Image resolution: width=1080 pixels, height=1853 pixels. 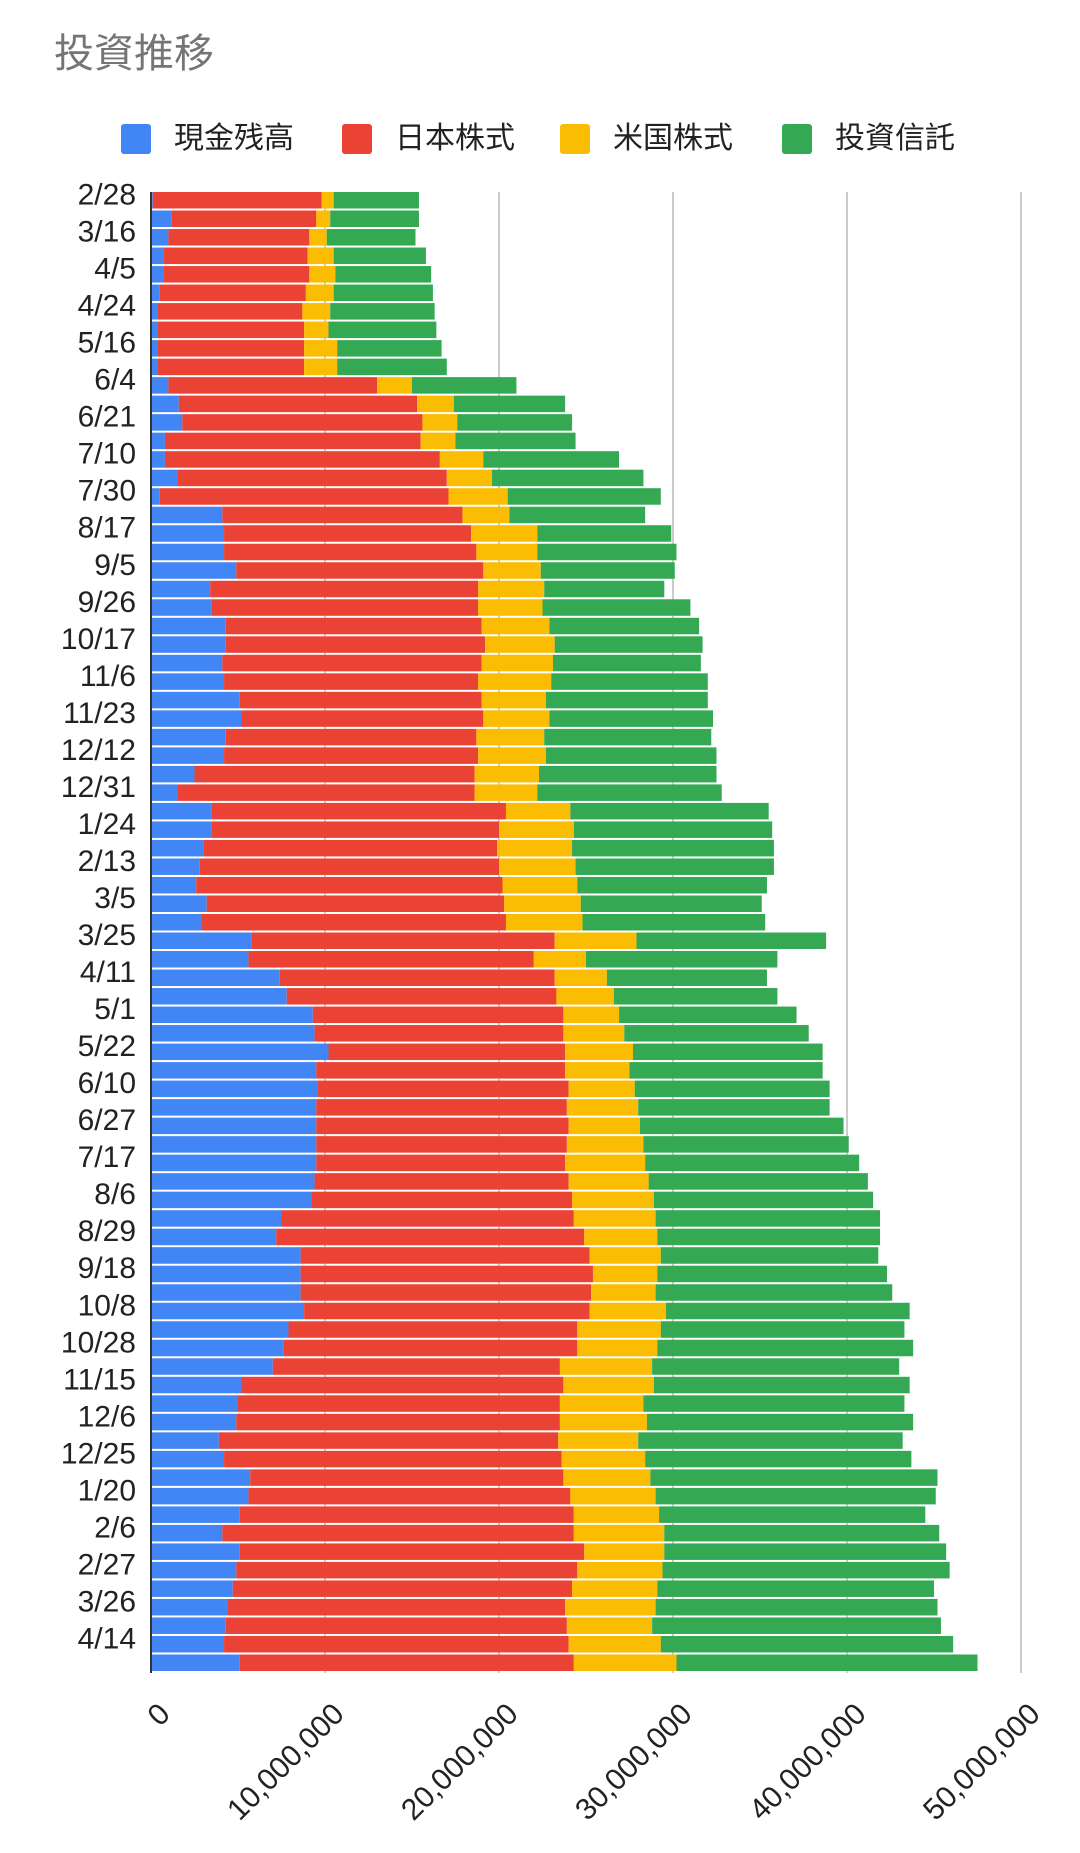 What do you see at coordinates (207, 139) in the screenshot?
I see `legend-item-cash: 現金残高` at bounding box center [207, 139].